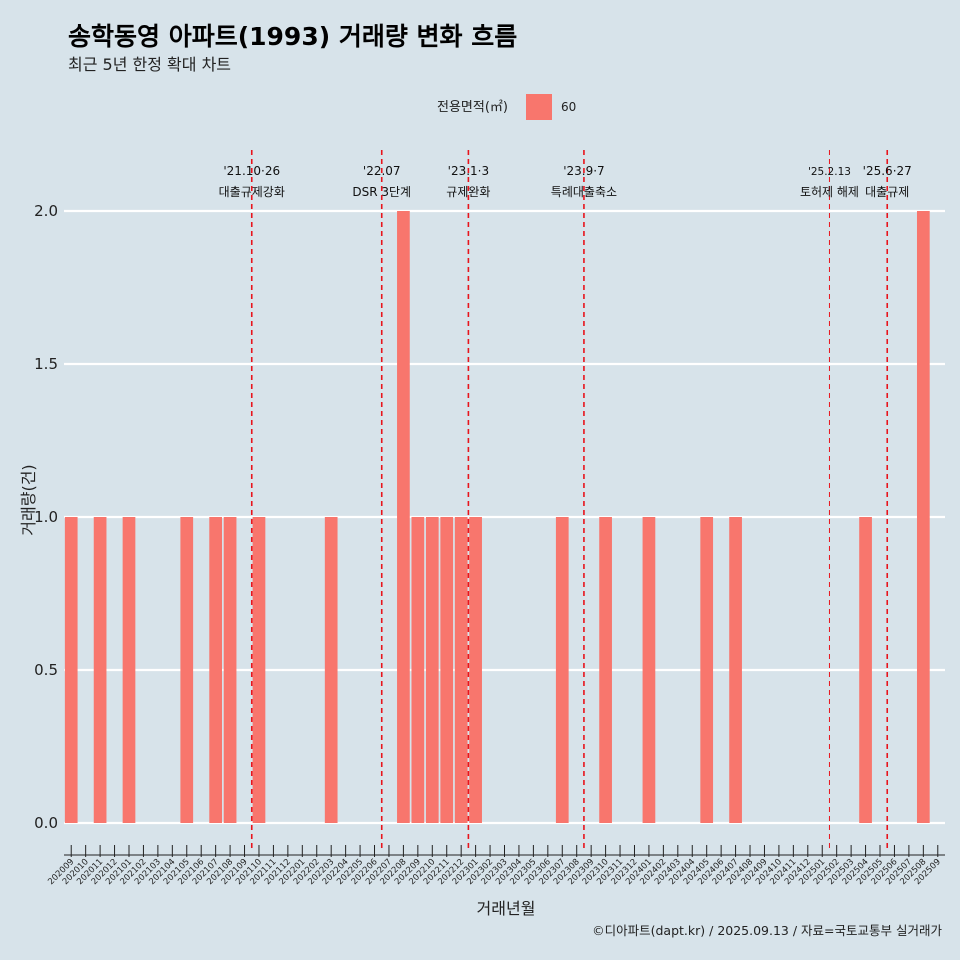 The image size is (960, 960). What do you see at coordinates (472, 107) in the screenshot?
I see `legend-title: 전용면적(㎡)` at bounding box center [472, 107].